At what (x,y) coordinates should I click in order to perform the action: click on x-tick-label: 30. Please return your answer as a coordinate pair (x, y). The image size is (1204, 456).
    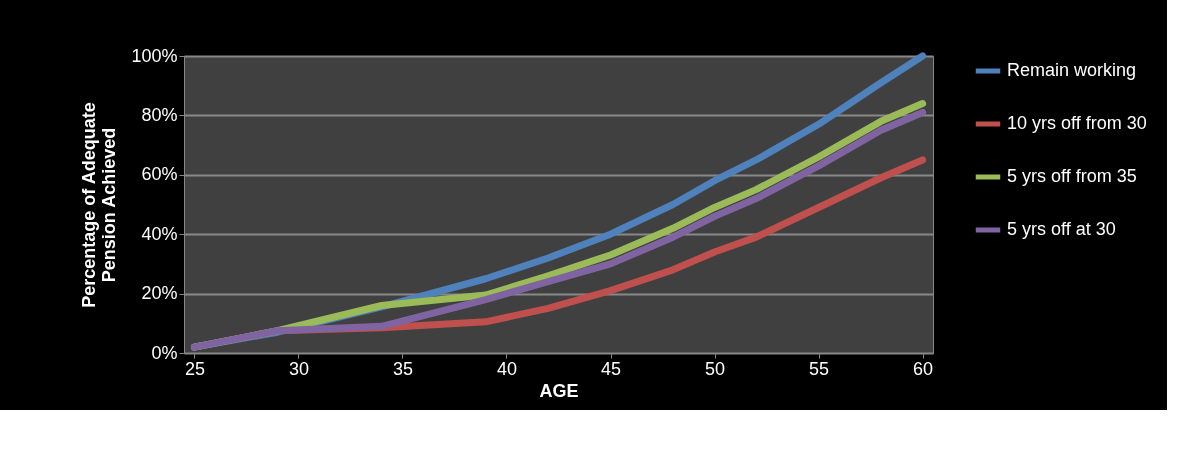
    Looking at the image, I should click on (298, 368).